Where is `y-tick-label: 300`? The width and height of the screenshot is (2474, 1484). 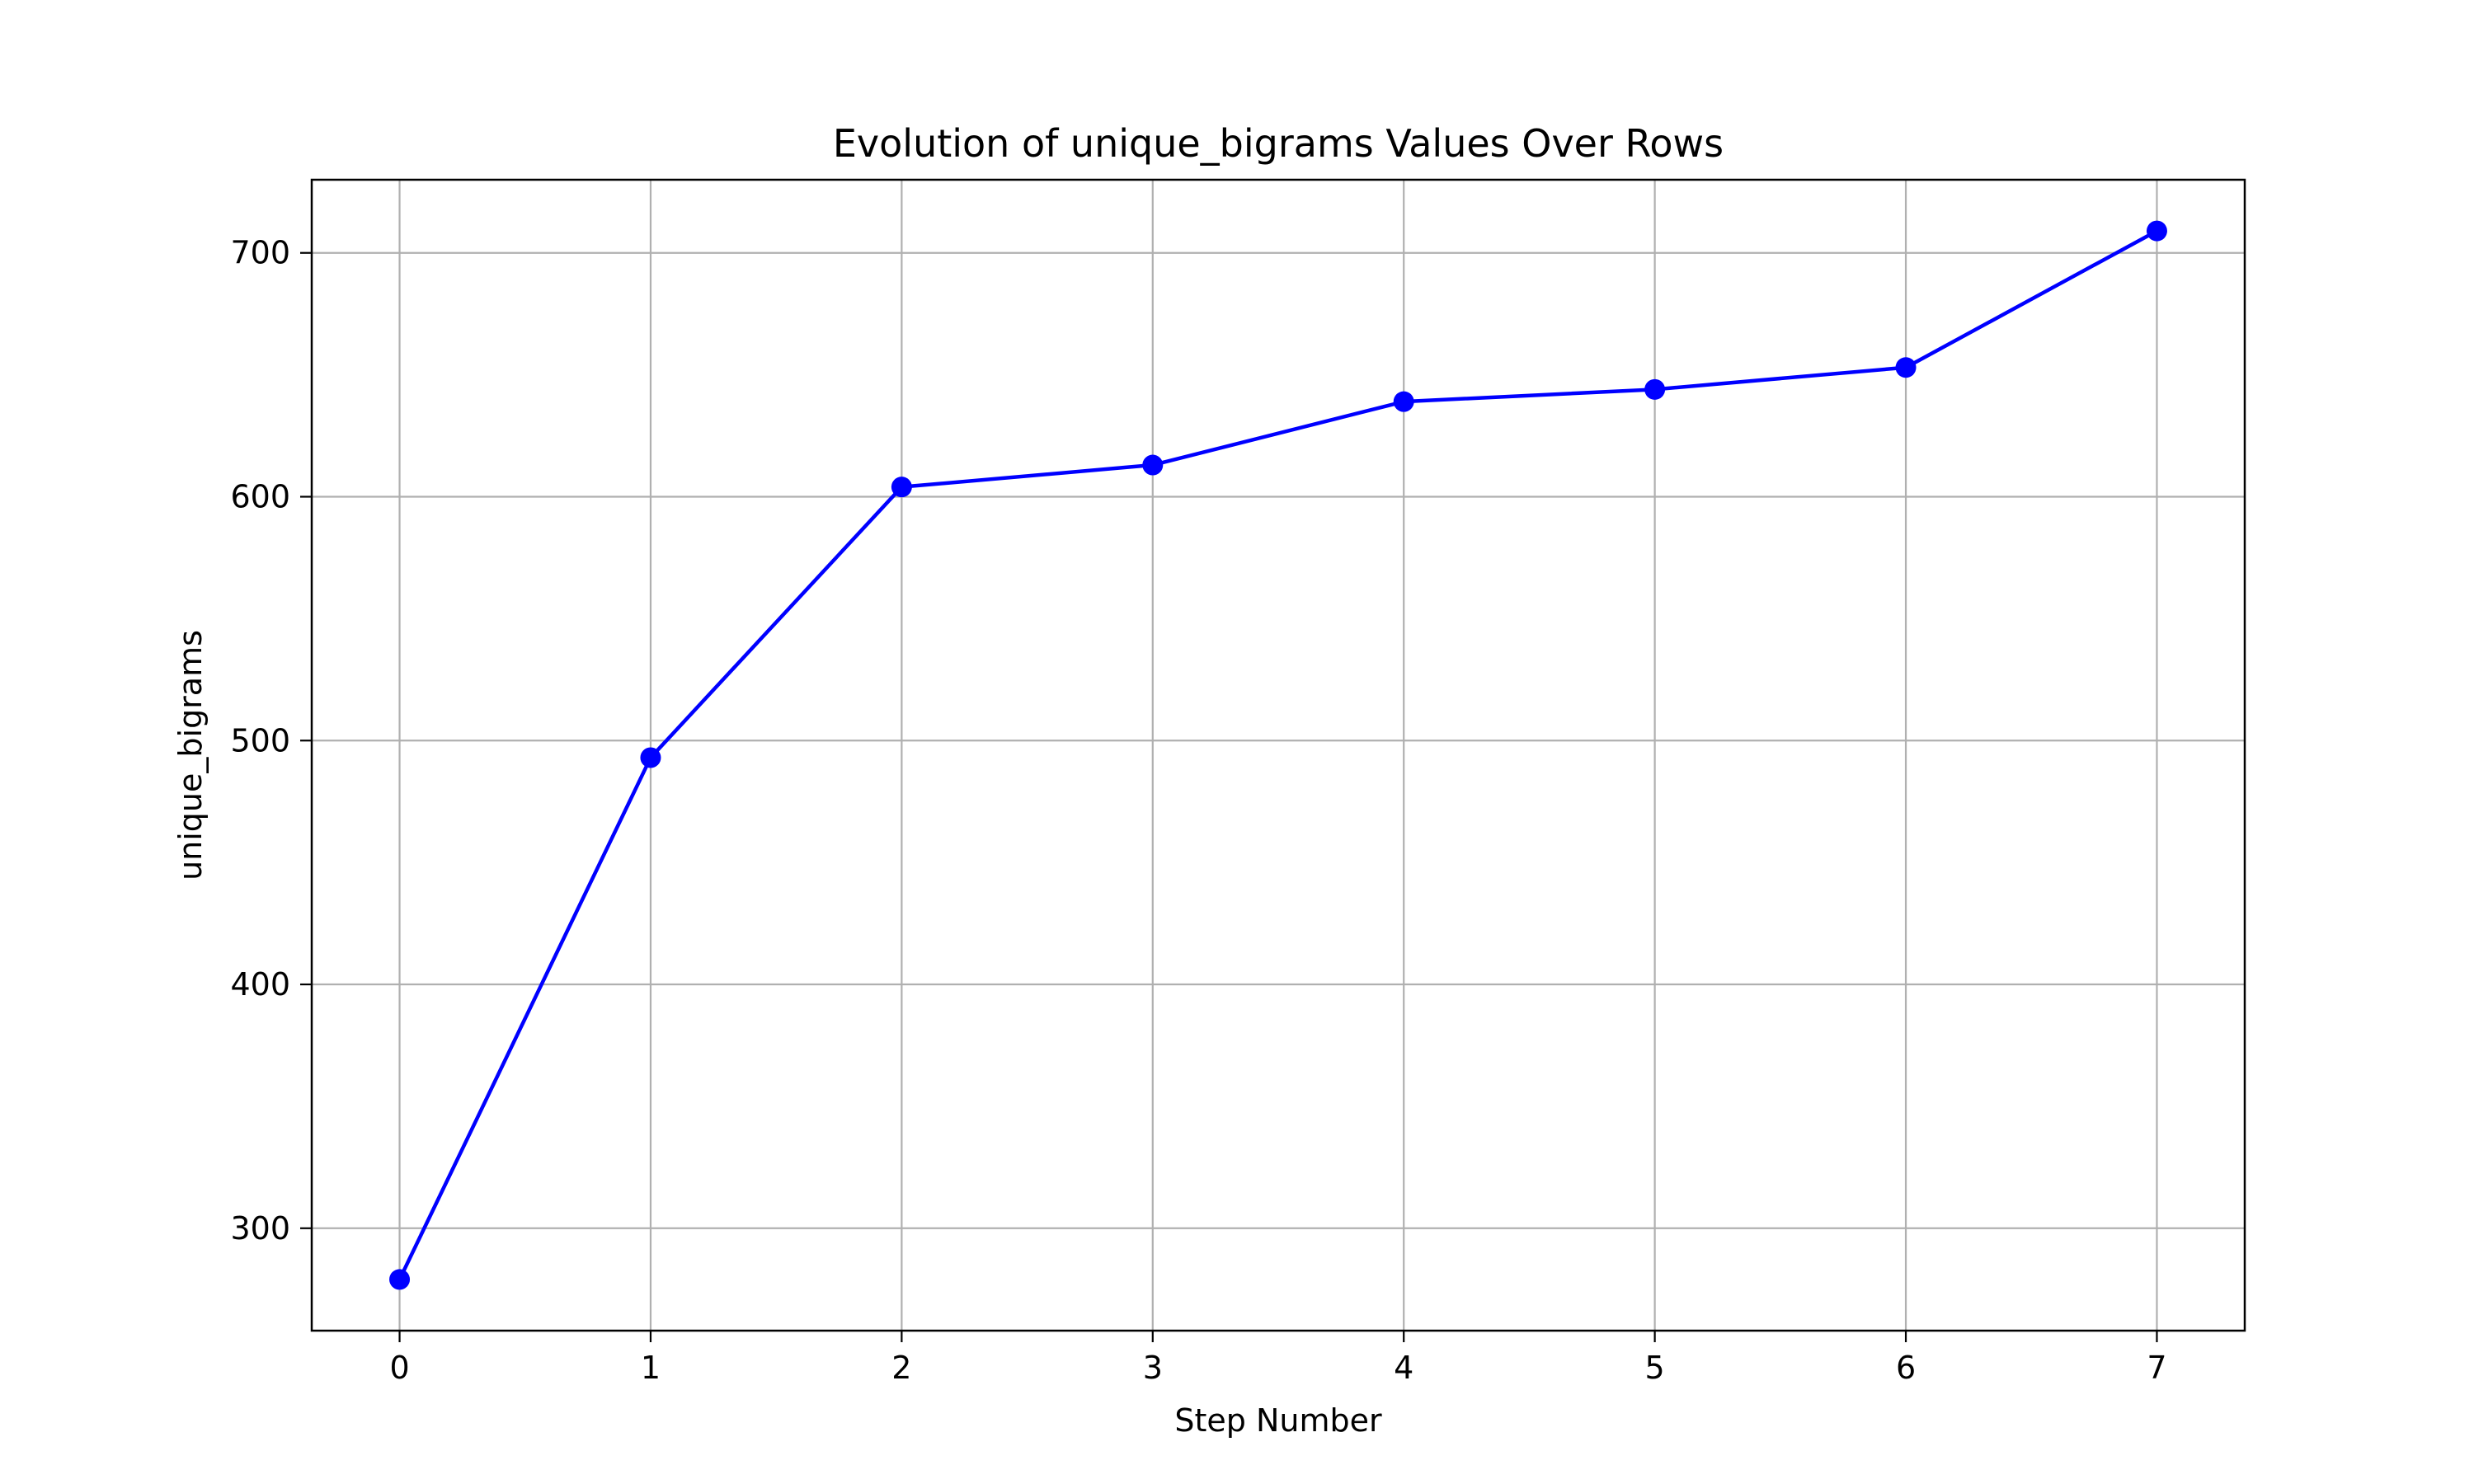 y-tick-label: 300 is located at coordinates (260, 1228).